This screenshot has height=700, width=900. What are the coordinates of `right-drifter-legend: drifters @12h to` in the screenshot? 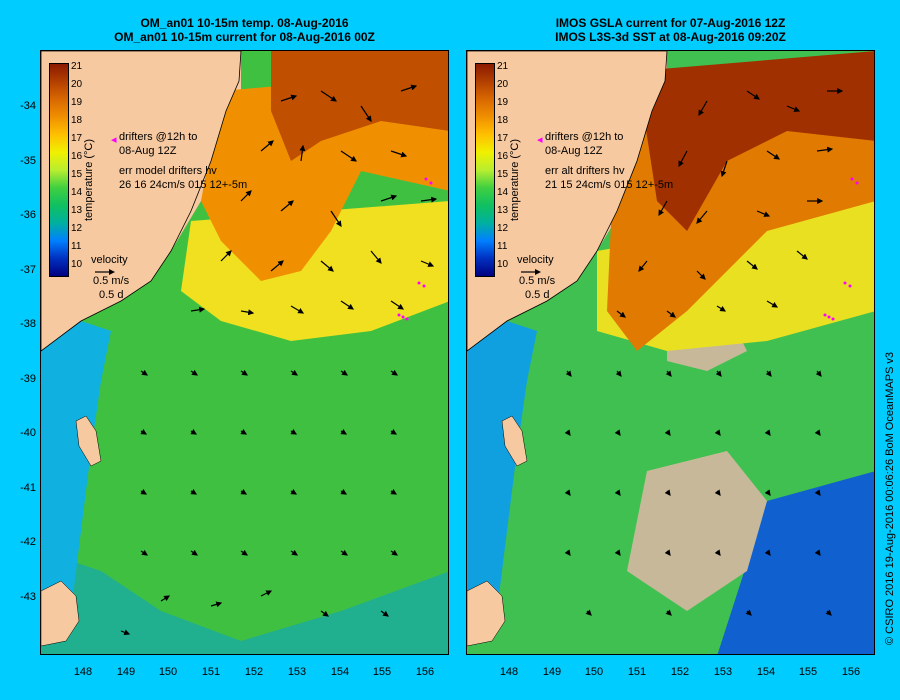 It's located at (584, 137).